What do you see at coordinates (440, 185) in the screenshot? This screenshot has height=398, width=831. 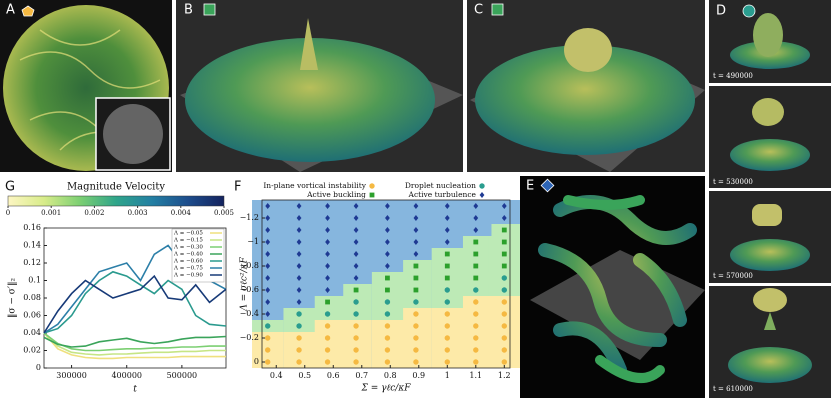 I see `legend-label: Droplet nucleation` at bounding box center [440, 185].